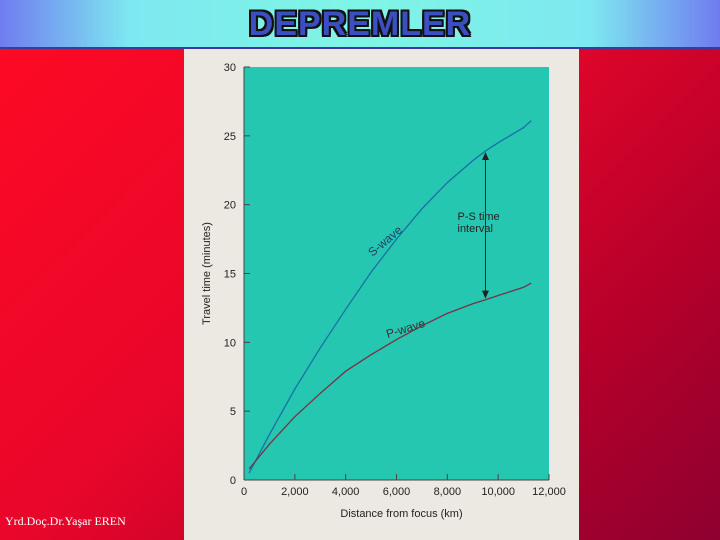  I want to click on x-tick-label: 10,000, so click(498, 492).